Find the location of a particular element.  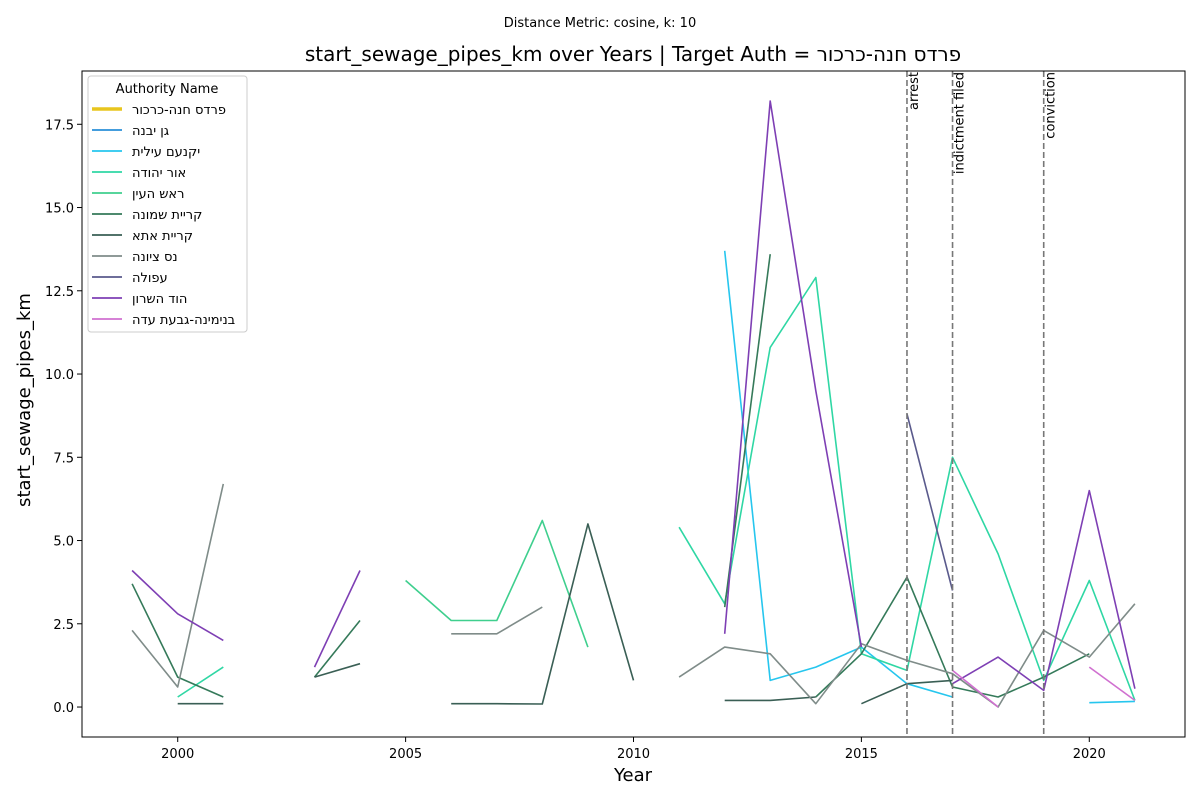

x-axis-ticks: 2000 2005 2010 2015 2020 is located at coordinates (633, 749).